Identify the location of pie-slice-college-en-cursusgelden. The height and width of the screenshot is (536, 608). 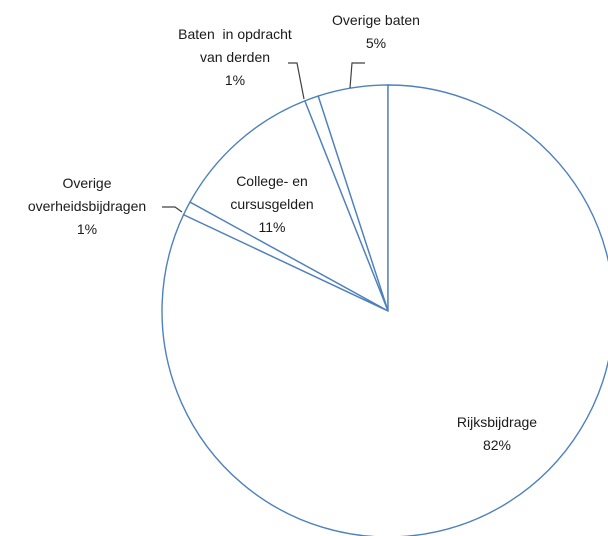
(289, 206).